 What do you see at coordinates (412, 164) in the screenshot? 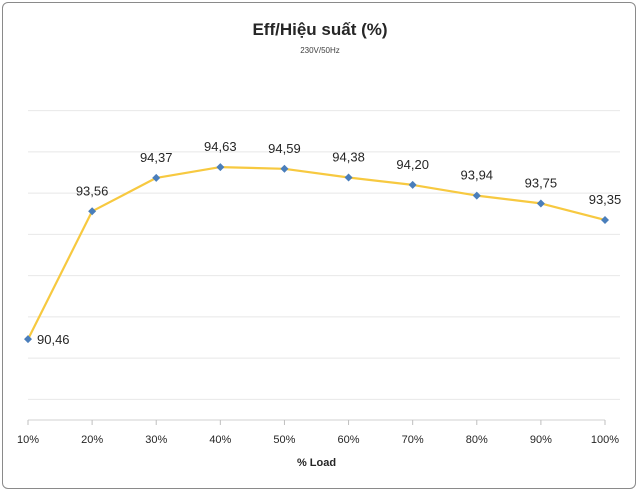
I see `data-label: 94,20` at bounding box center [412, 164].